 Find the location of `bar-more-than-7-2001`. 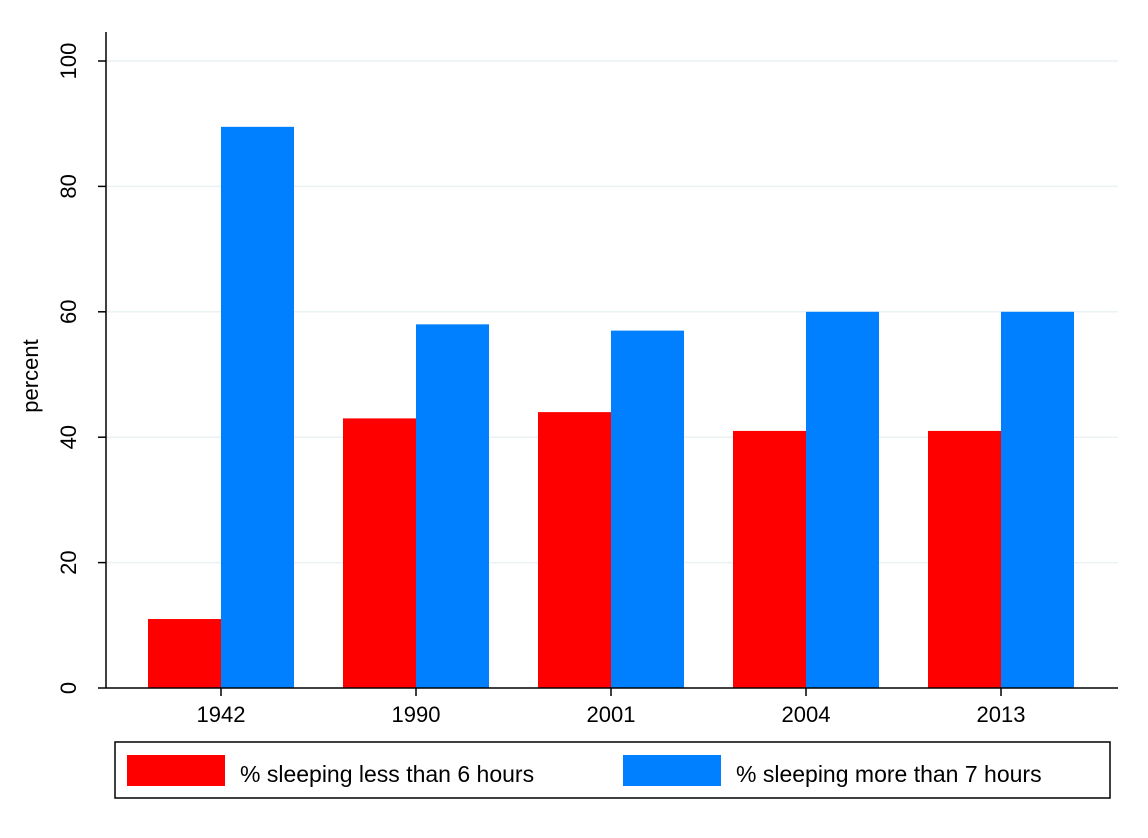

bar-more-than-7-2001 is located at coordinates (647, 509).